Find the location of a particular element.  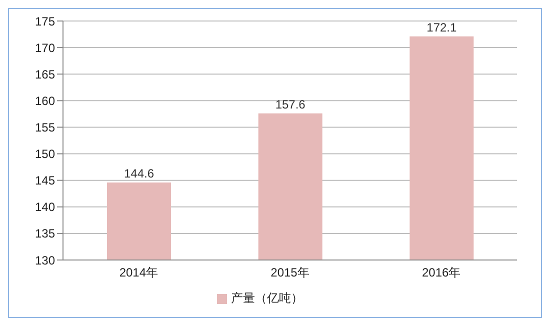

x-tick-label: 2016年 is located at coordinates (441, 273).